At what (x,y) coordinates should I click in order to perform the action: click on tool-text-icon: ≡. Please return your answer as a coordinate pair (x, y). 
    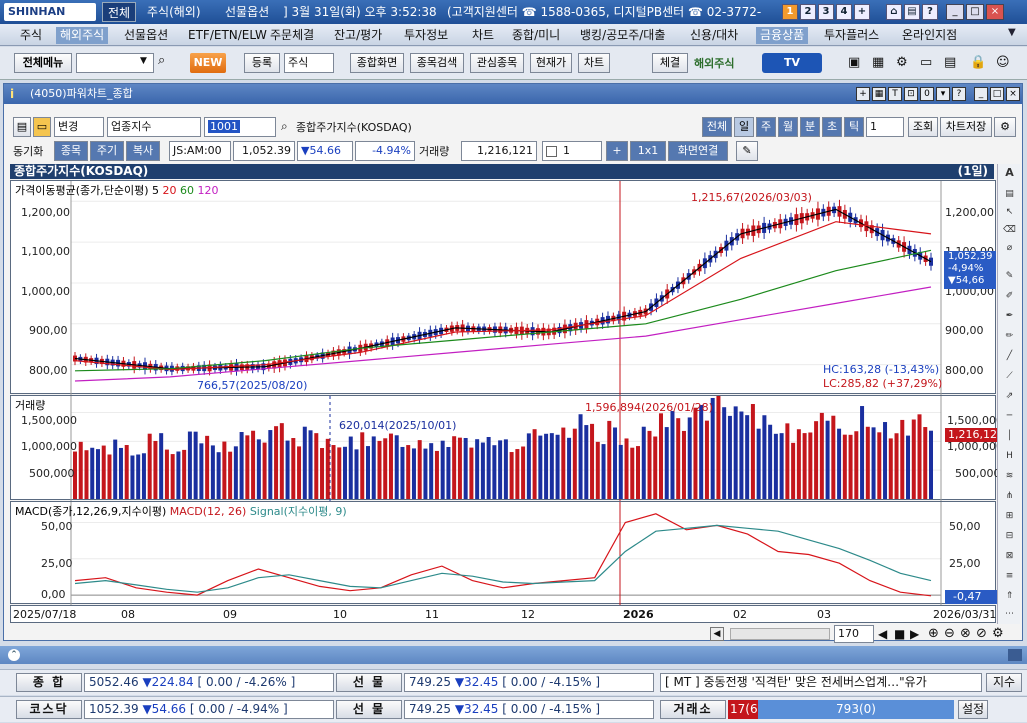
    Looking at the image, I should click on (1009, 576).